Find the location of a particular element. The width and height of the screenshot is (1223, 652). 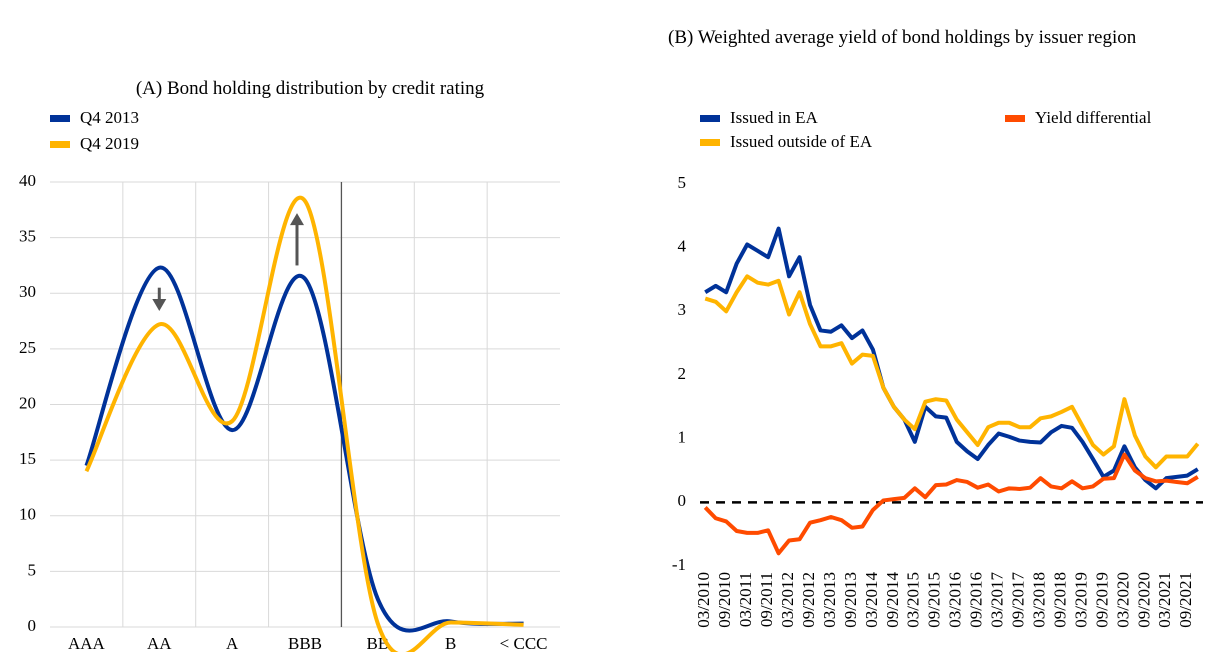

x-tick-label: 03/2020 is located at coordinates (1122, 600).